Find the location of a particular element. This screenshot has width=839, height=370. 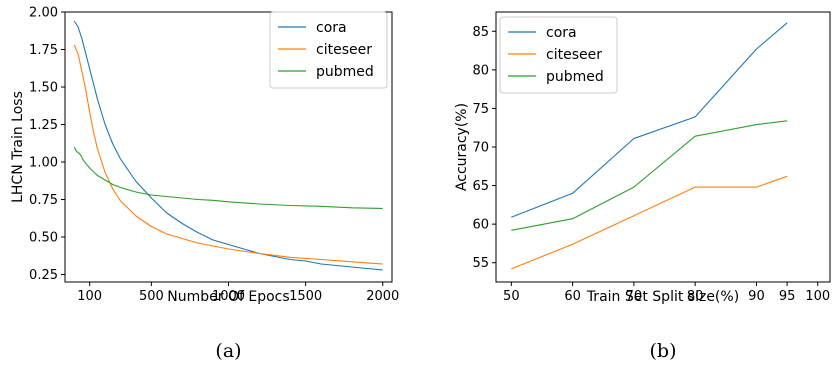

y-tick-label: 2.00 is located at coordinates (43, 13).